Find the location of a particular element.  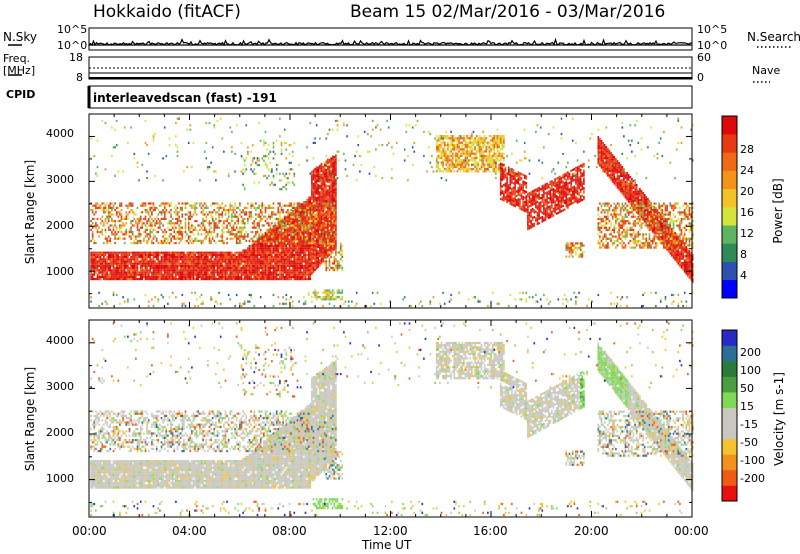

nsearch-label: N.Search is located at coordinates (773, 37).